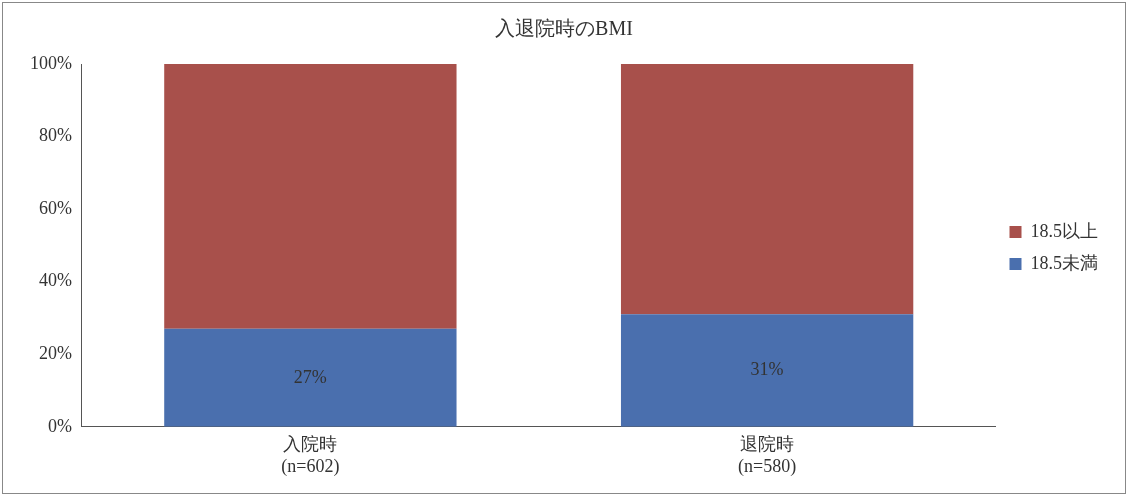 This screenshot has height=496, width=1128. Describe the element at coordinates (1064, 262) in the screenshot. I see `legend-label: 18.5未満` at that location.